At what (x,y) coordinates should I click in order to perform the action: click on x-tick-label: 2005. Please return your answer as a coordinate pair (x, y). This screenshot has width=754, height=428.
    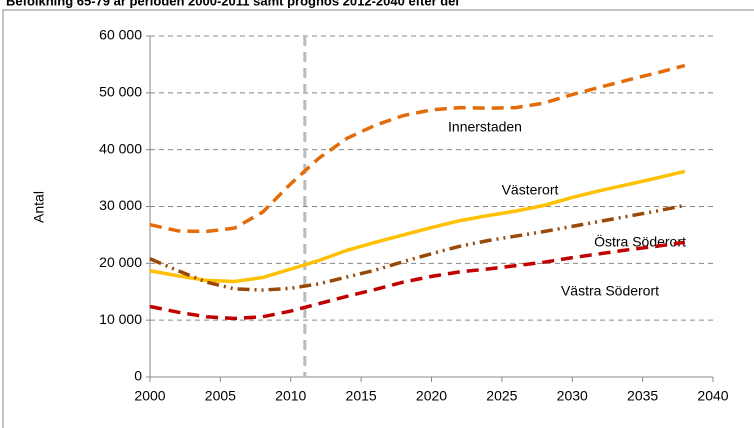
    Looking at the image, I should click on (220, 396).